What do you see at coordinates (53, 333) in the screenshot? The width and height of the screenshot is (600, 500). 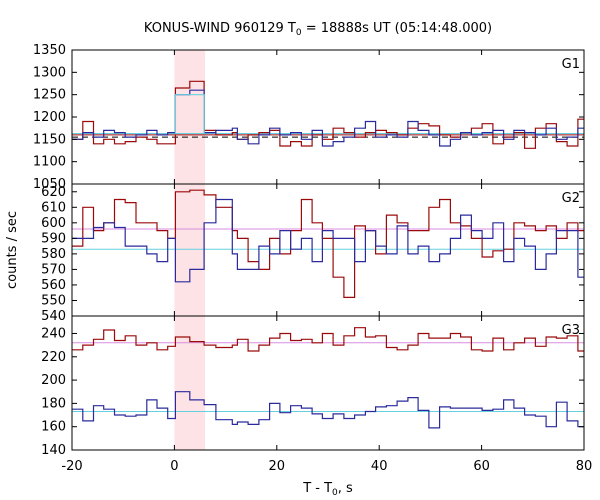 I see `y-tick-label: 240` at bounding box center [53, 333].